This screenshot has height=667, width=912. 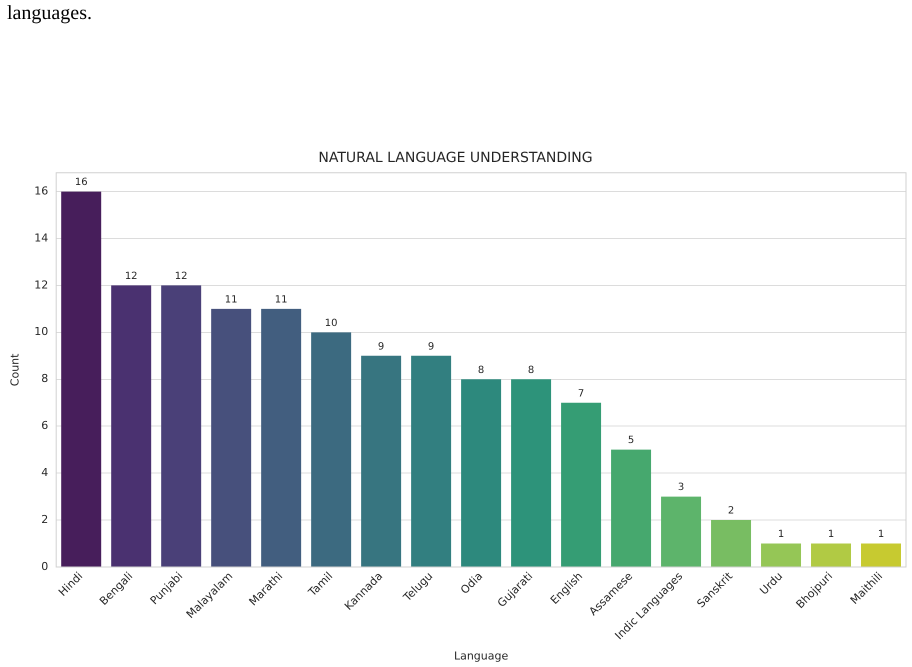 I want to click on data-label: 5, so click(x=631, y=440).